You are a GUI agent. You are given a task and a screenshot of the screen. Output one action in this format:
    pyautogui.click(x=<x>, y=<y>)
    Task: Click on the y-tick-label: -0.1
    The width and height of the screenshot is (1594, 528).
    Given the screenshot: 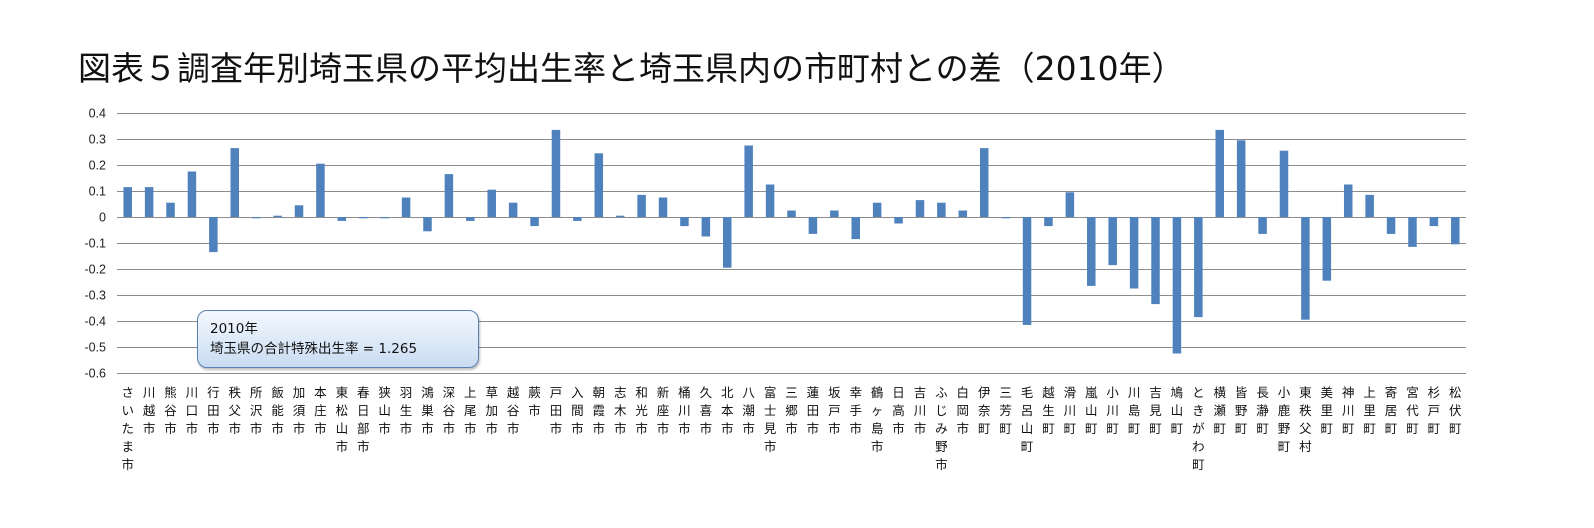 What is the action you would take?
    pyautogui.click(x=95, y=244)
    